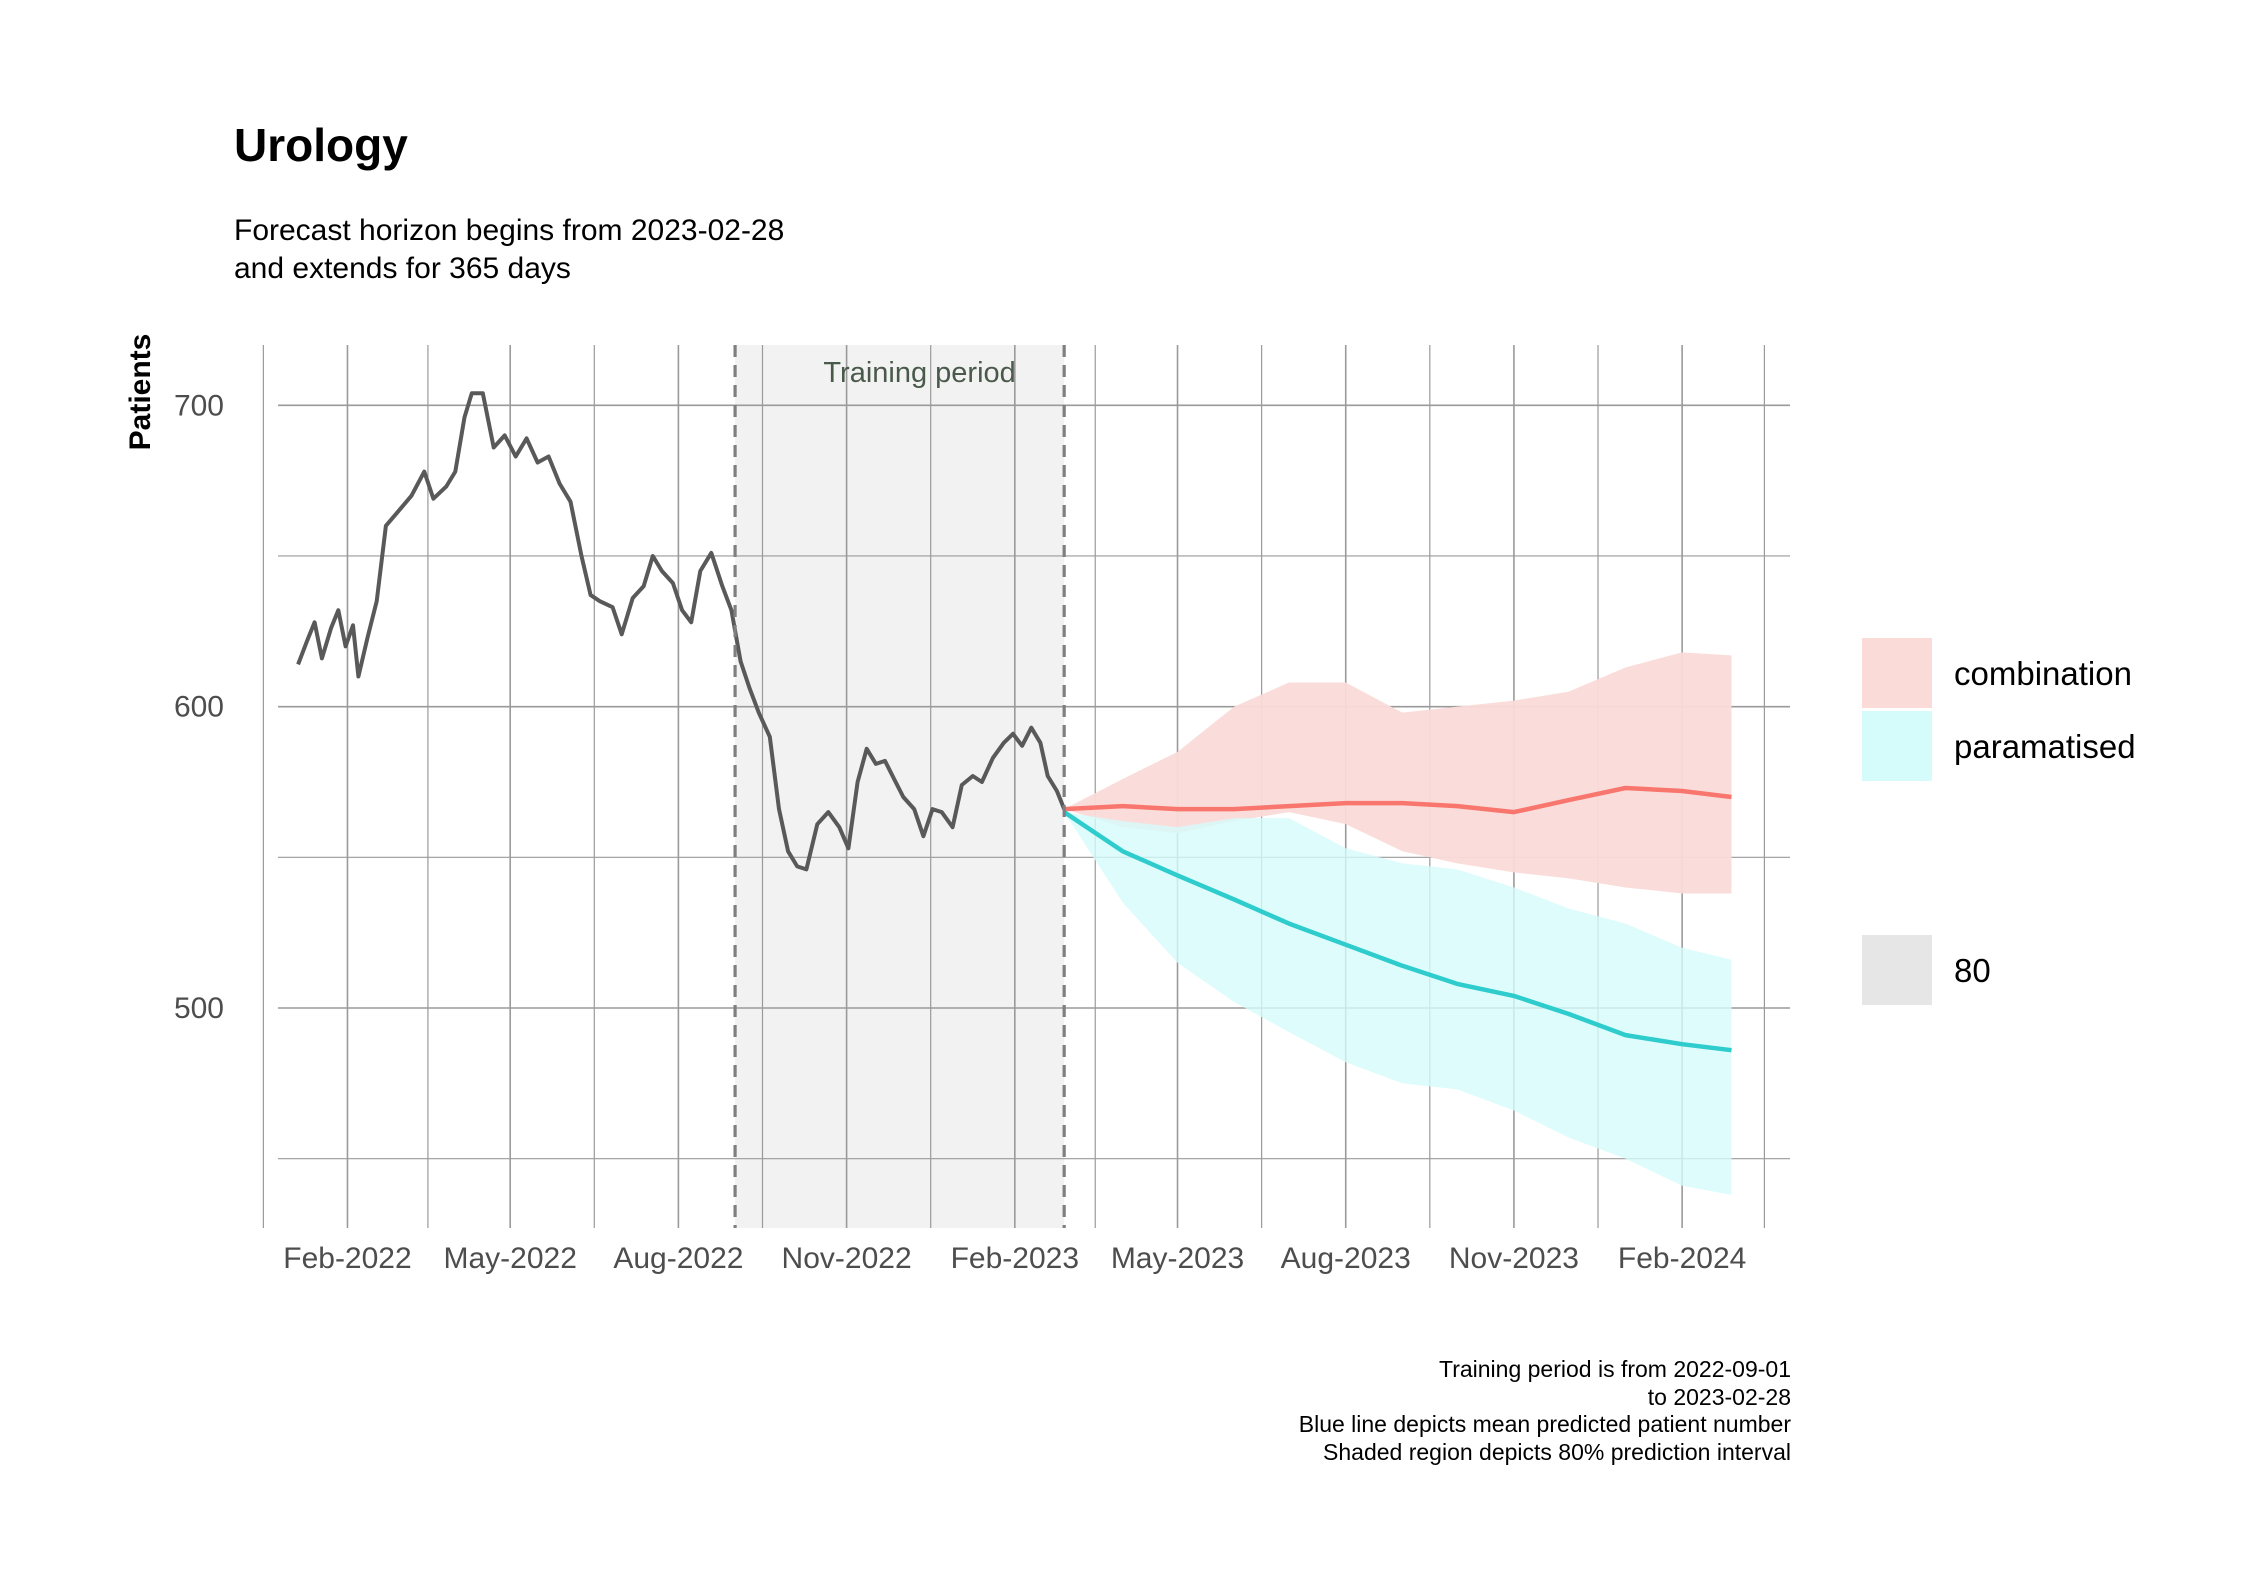 The image size is (2265, 1578). Describe the element at coordinates (321, 145) in the screenshot. I see `chart-title: Urology` at that location.